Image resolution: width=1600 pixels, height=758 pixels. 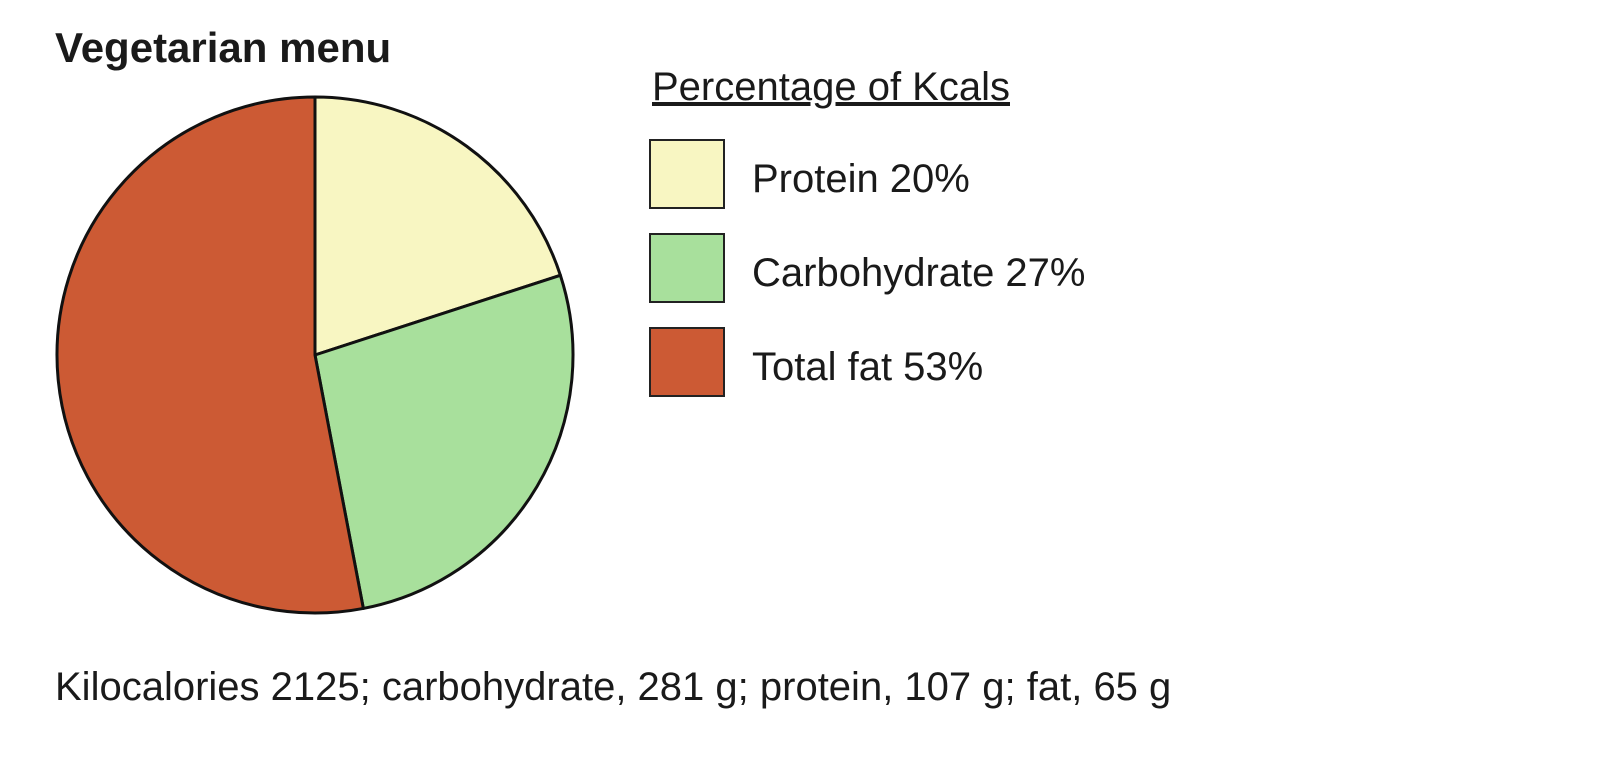 I want to click on legend-name: Protein, so click(x=815, y=179).